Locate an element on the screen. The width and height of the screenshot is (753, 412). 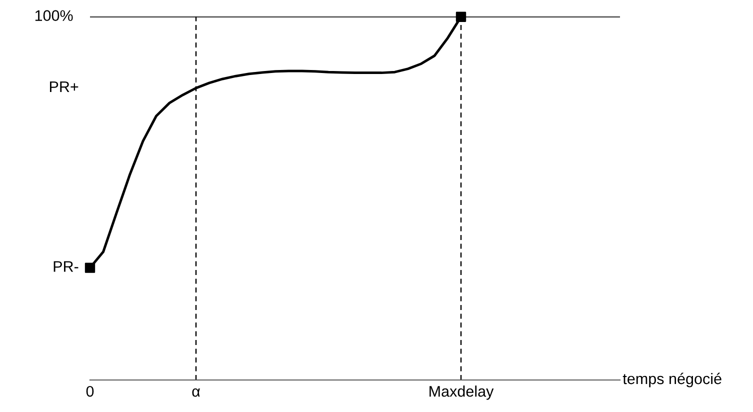
text: PR+ is located at coordinates (64, 87).